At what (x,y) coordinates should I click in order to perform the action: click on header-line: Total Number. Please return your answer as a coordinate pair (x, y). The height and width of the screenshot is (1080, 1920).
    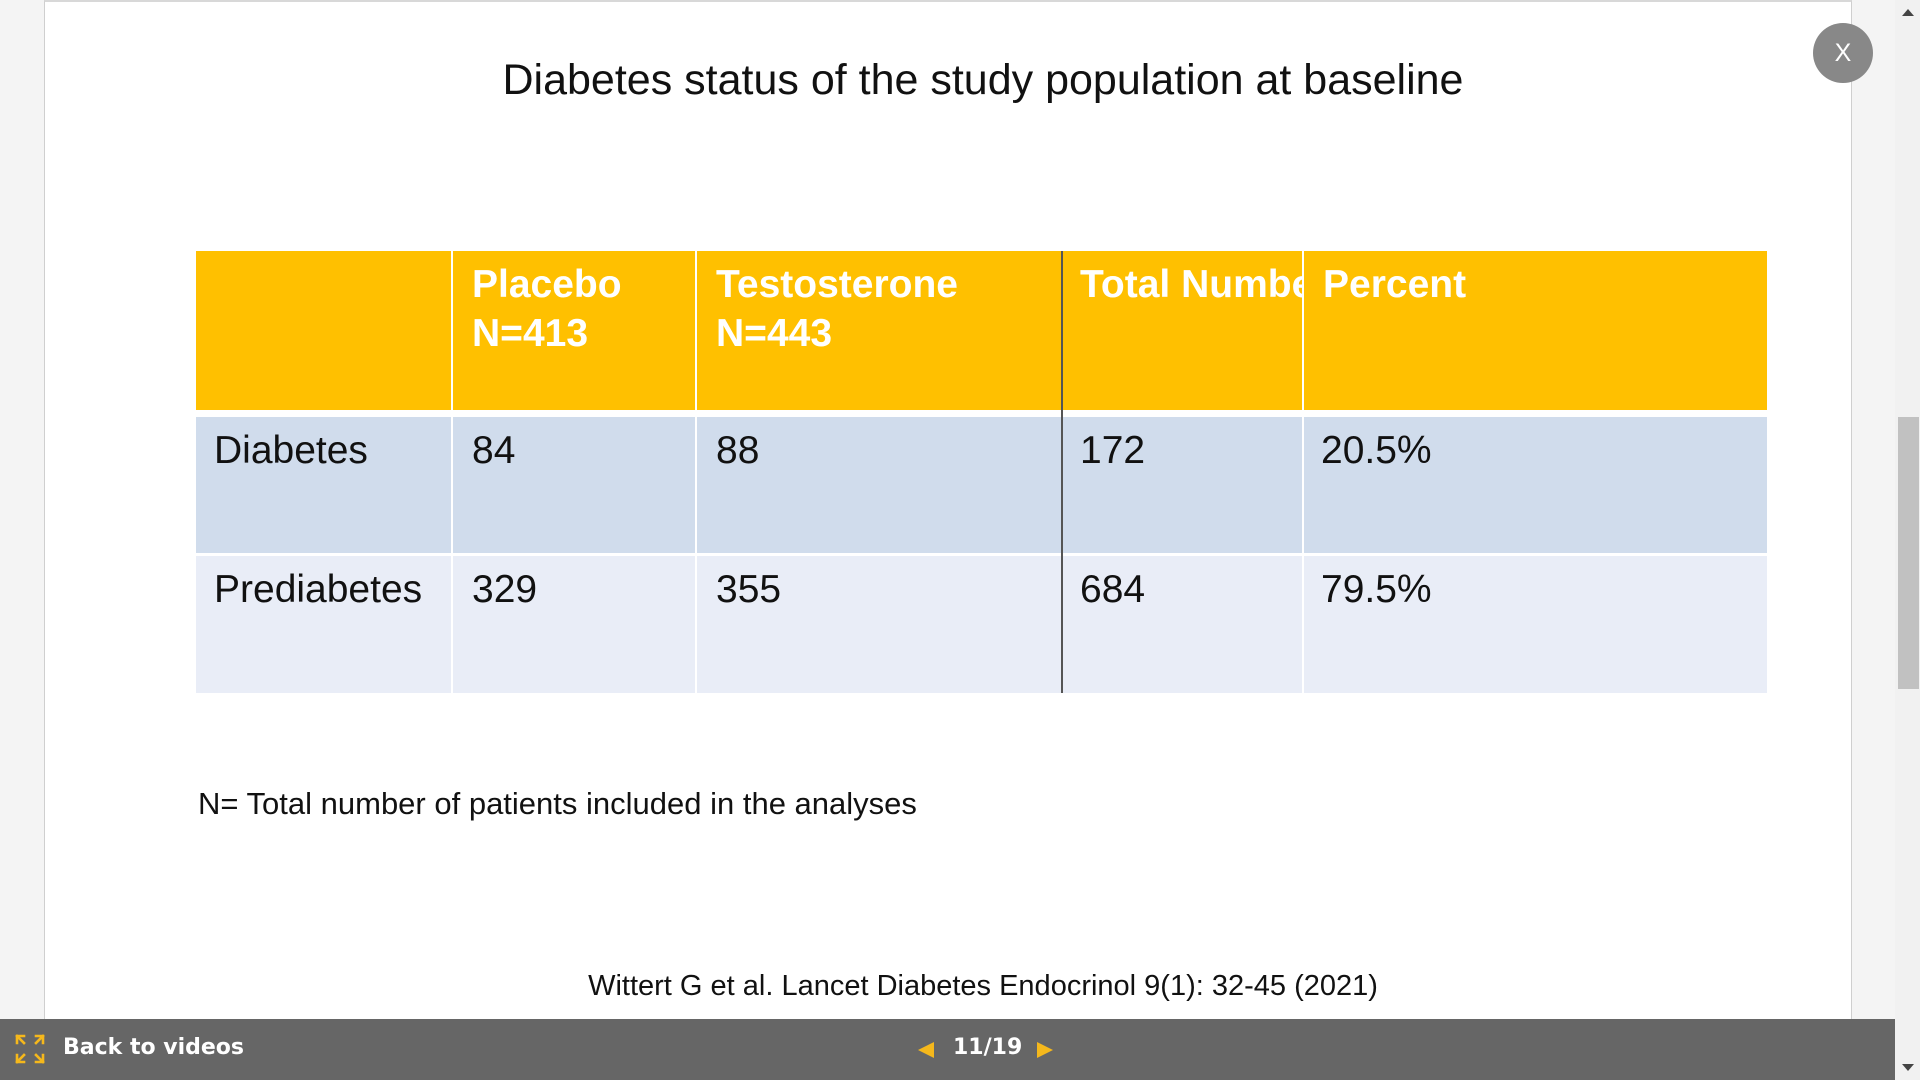
    Looking at the image, I should click on (1204, 284).